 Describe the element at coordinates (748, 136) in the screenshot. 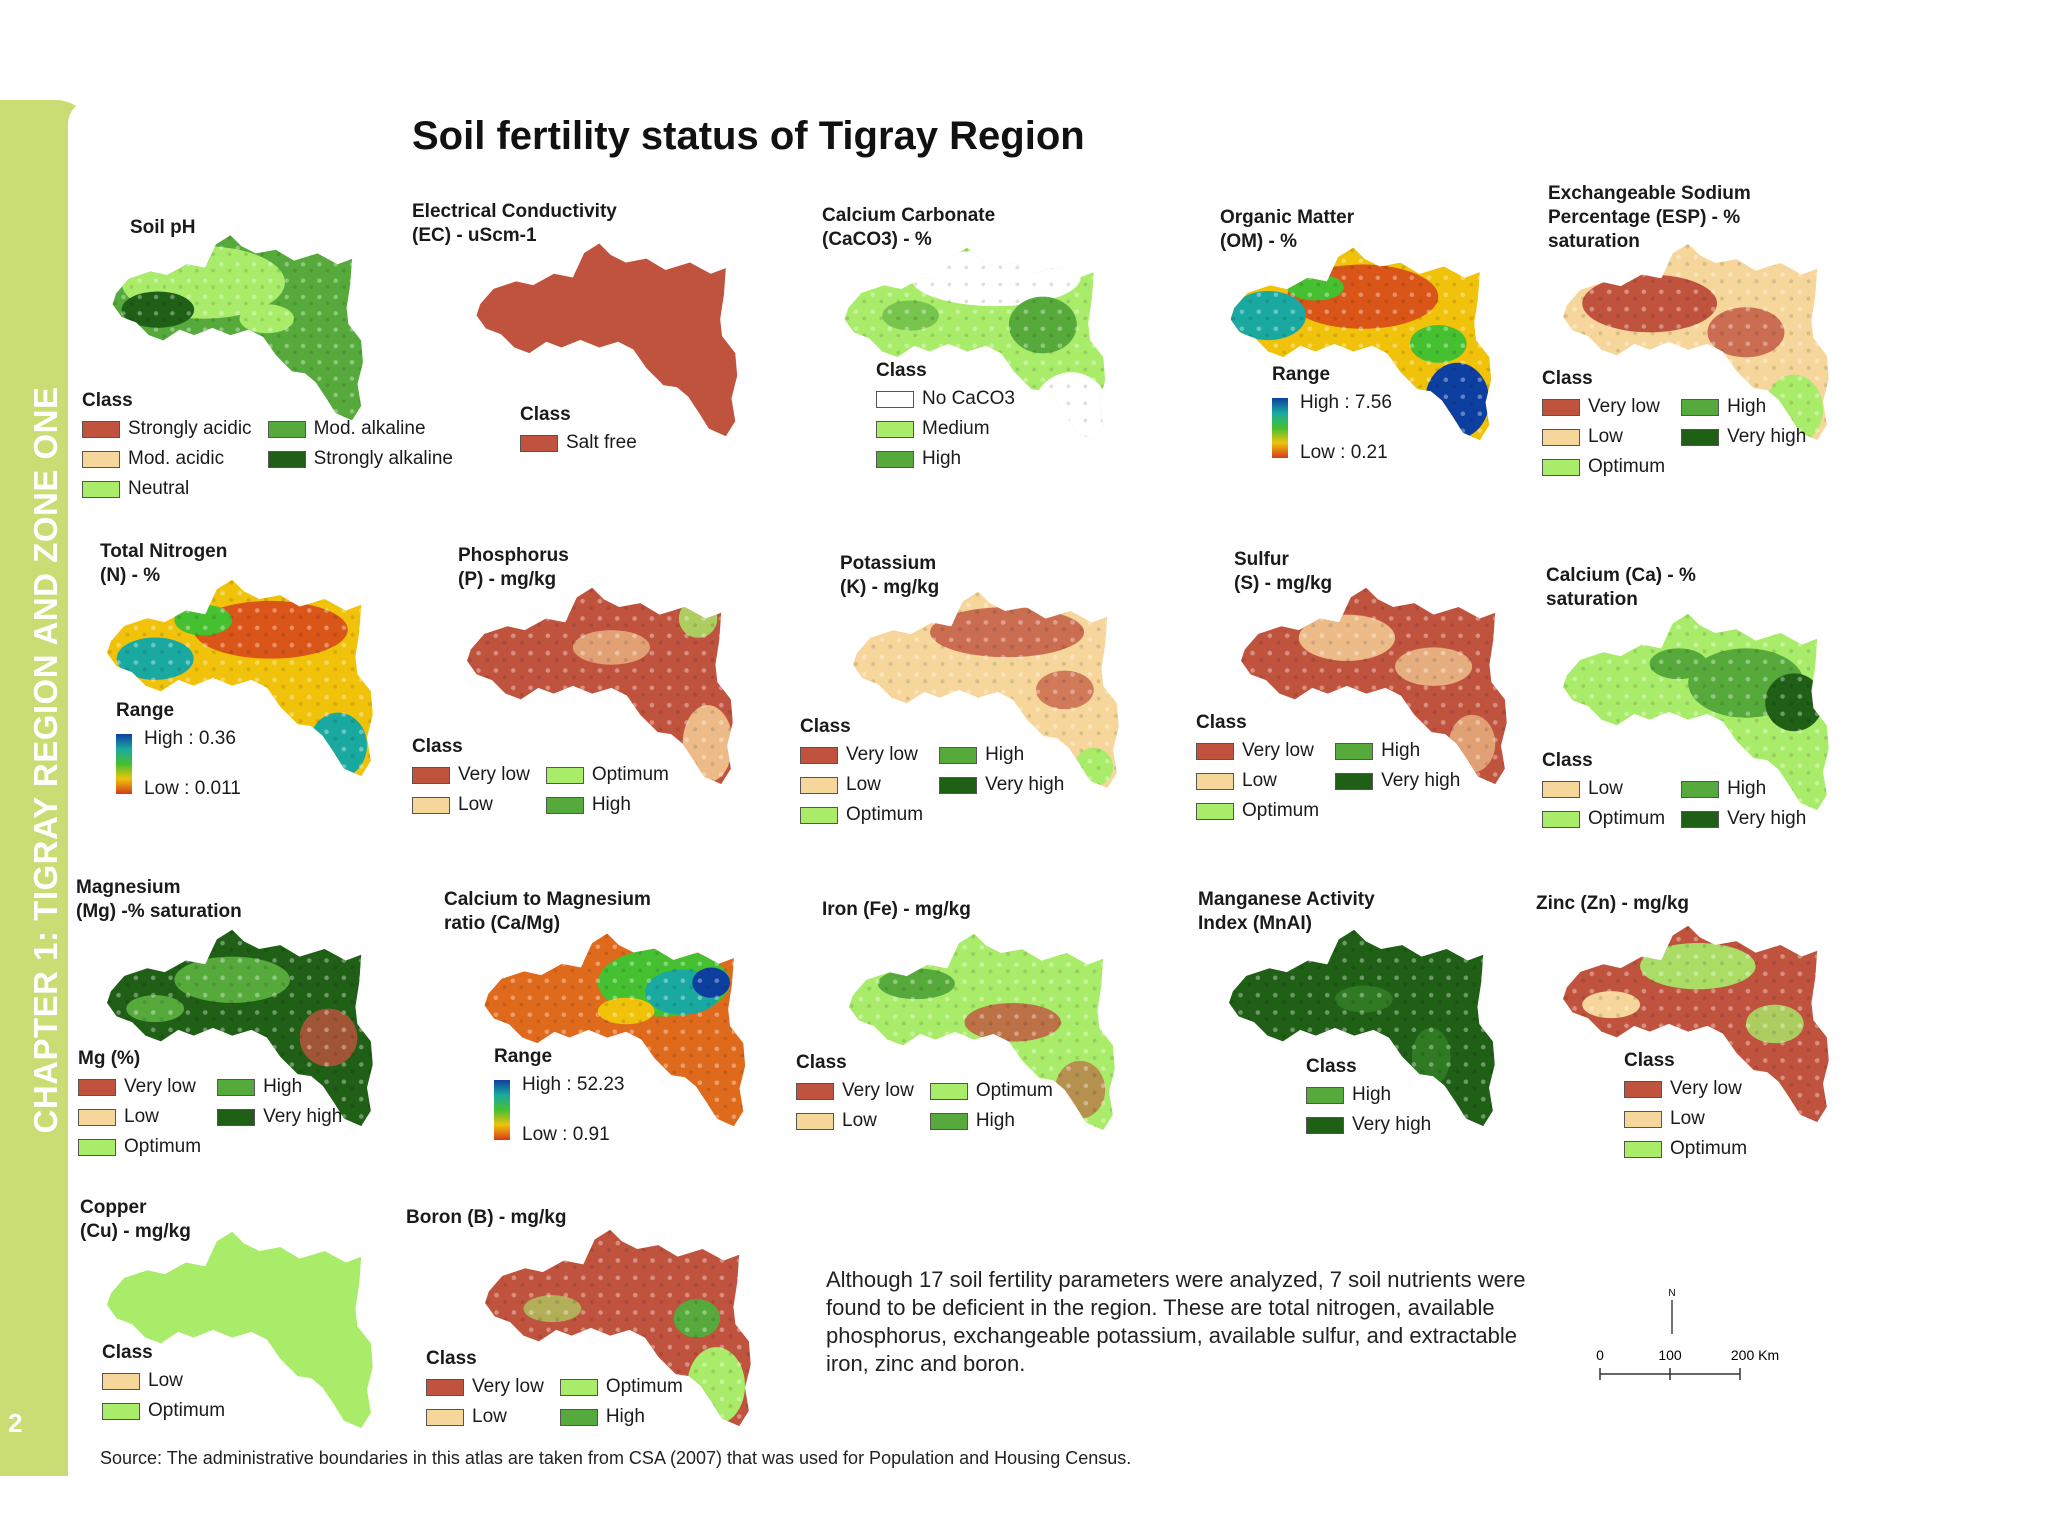

I see `page-title: Soil fertility status of Tigray Region` at that location.